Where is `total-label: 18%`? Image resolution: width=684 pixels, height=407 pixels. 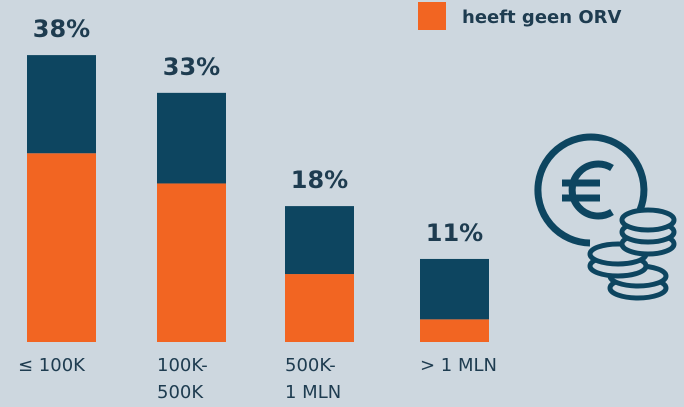 total-label: 18% is located at coordinates (319, 180).